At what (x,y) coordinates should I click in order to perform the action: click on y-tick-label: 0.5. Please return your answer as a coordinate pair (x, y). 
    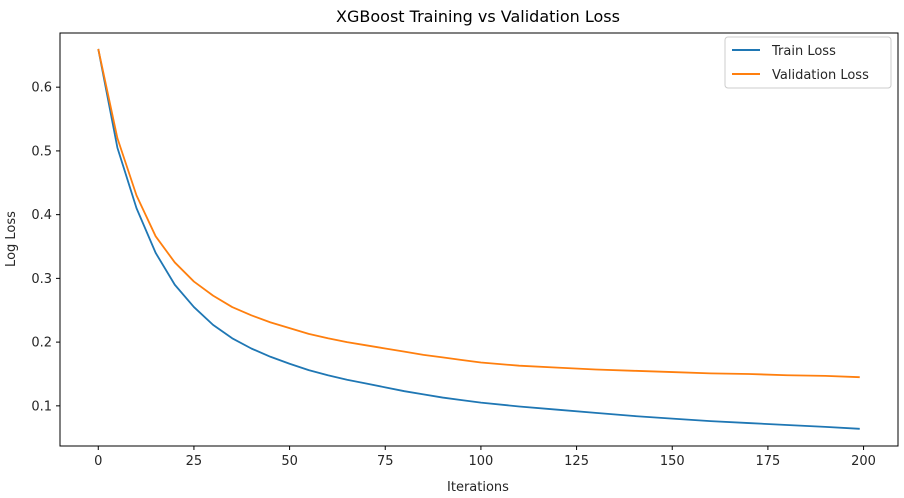
    Looking at the image, I should click on (41, 151).